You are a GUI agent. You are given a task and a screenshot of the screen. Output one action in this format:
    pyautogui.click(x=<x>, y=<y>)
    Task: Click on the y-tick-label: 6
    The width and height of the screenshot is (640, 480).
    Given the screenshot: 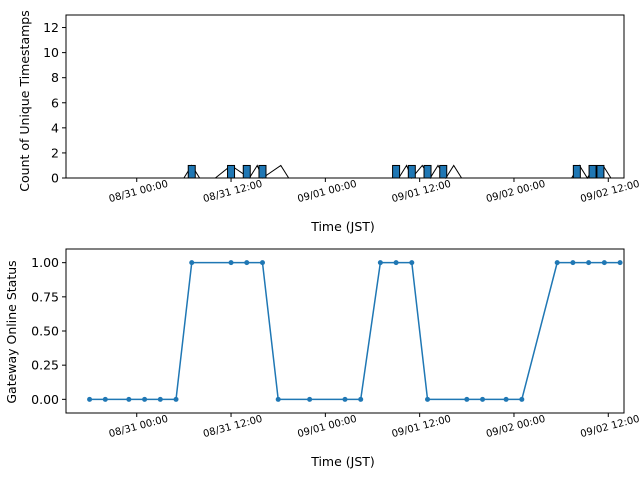 What is the action you would take?
    pyautogui.click(x=55, y=102)
    